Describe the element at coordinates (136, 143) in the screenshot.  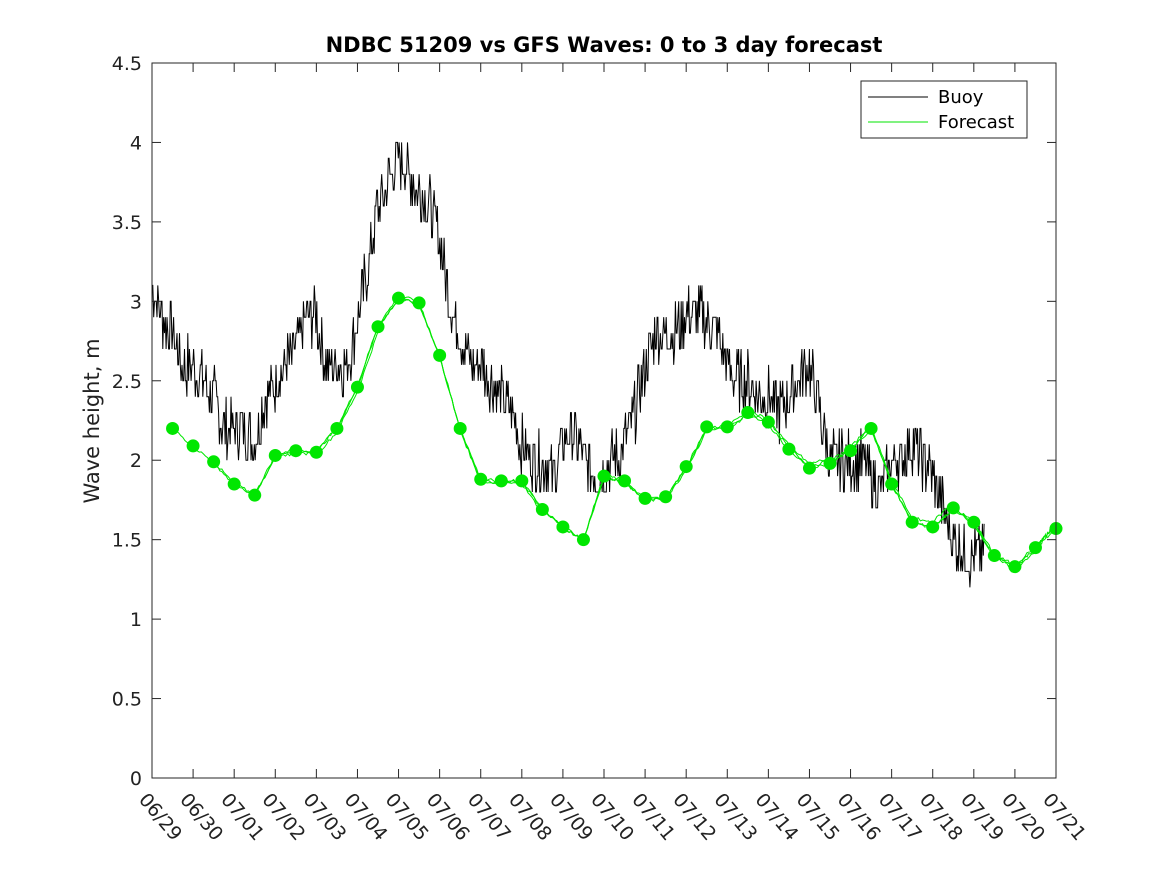
I see `y-tick-label: 4` at that location.